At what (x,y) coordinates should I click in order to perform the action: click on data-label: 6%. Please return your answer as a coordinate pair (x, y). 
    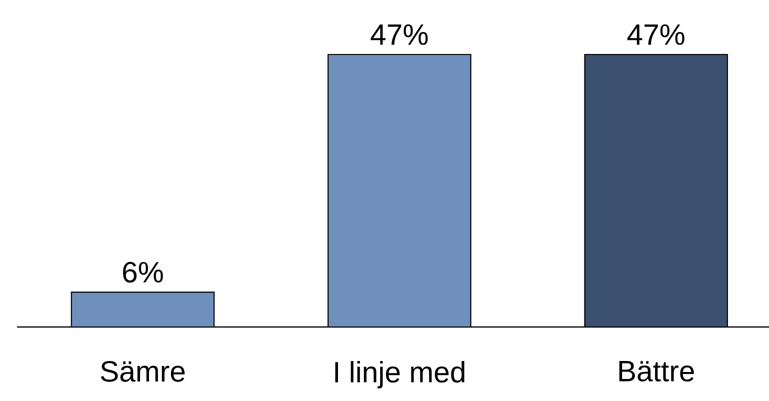
    Looking at the image, I should click on (143, 272).